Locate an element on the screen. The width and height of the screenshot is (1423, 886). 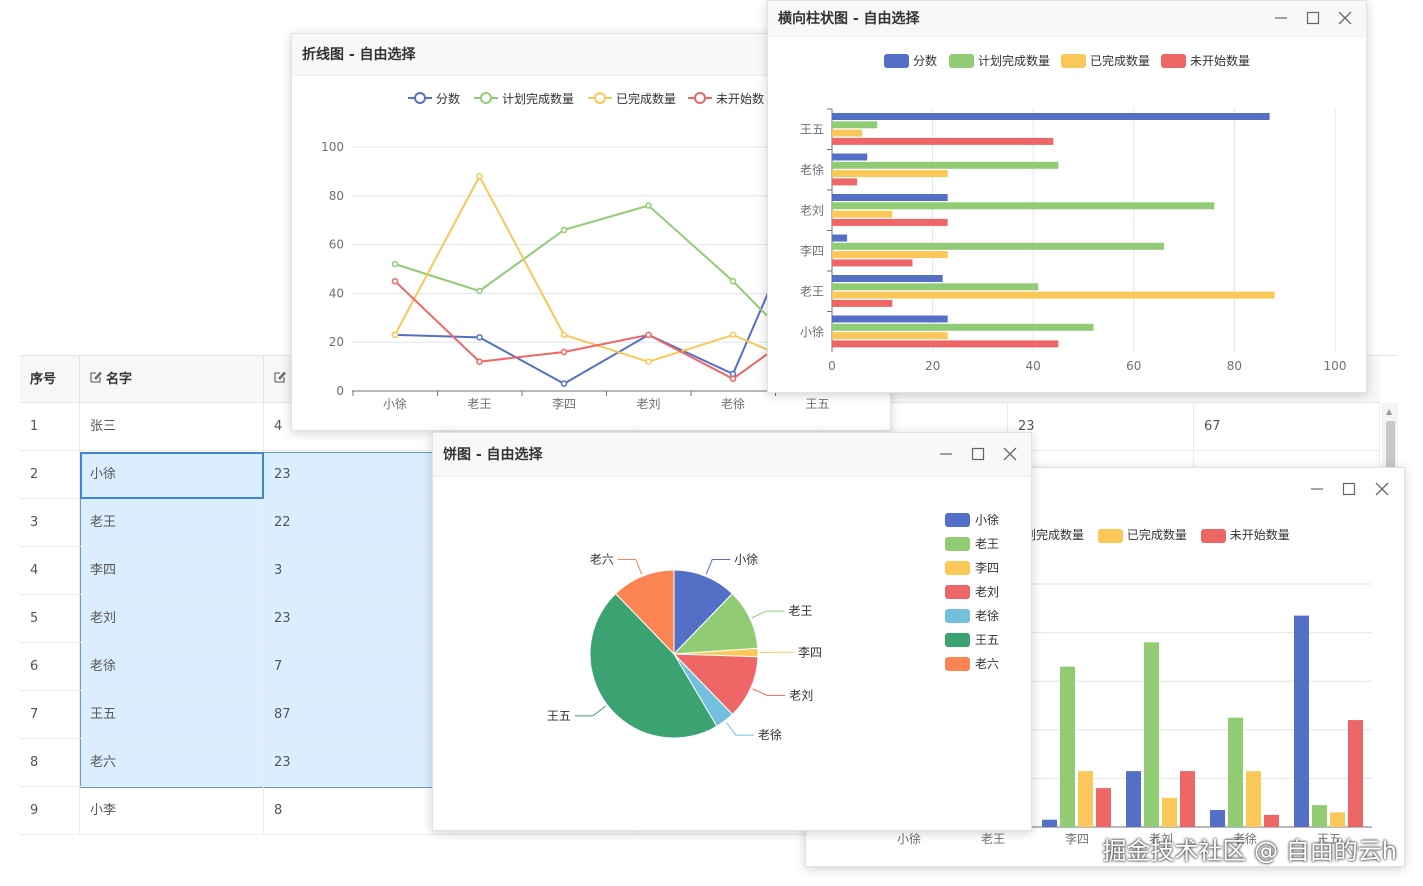
legend-item: 已完成数量 is located at coordinates (1142, 534).